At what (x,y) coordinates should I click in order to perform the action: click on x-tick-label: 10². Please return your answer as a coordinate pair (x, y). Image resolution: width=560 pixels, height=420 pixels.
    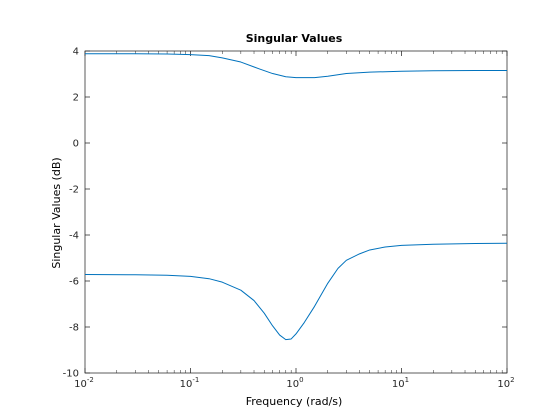
    Looking at the image, I should click on (505, 383).